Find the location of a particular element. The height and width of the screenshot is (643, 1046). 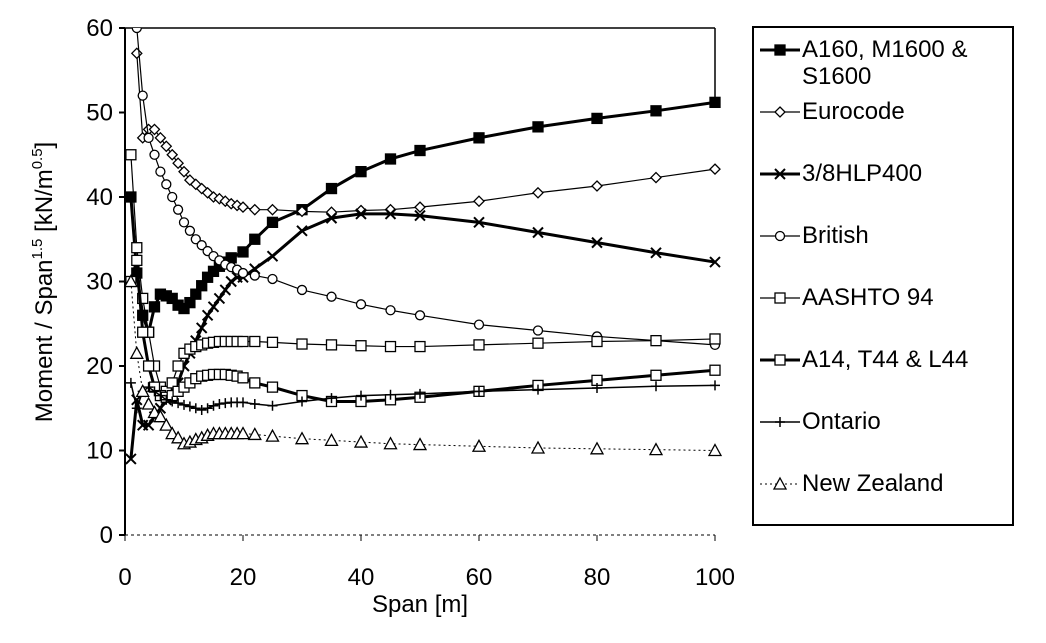

x-axis-title: Span [m] is located at coordinates (420, 604).